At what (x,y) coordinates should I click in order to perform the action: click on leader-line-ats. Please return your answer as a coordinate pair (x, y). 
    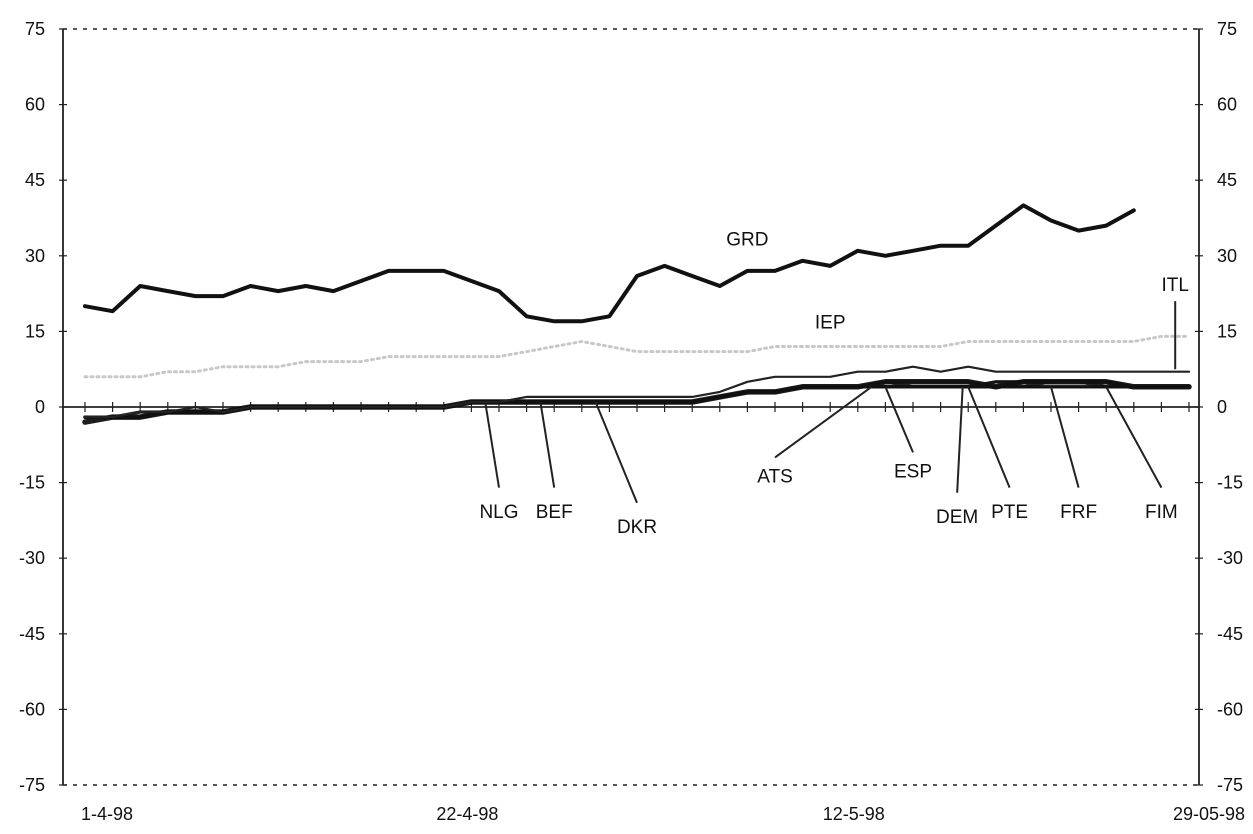
    Looking at the image, I should click on (823, 422).